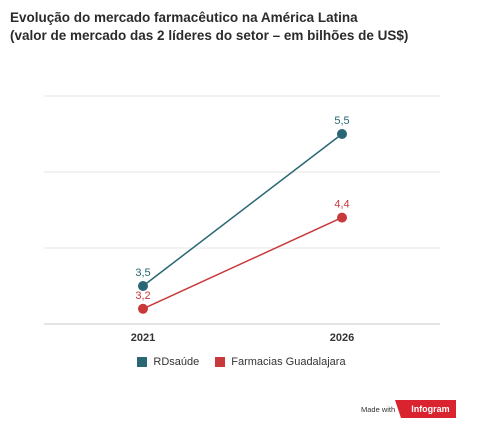  Describe the element at coordinates (342, 338) in the screenshot. I see `x-tick-label: 2026` at that location.